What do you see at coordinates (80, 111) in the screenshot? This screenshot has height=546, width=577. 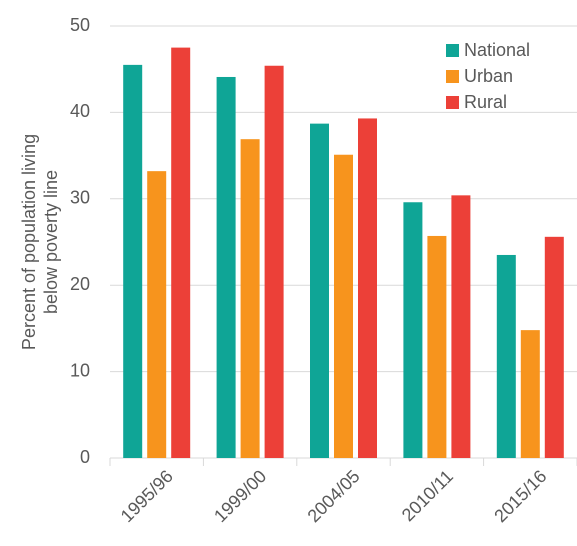 I see `y-tick-label: 40` at bounding box center [80, 111].